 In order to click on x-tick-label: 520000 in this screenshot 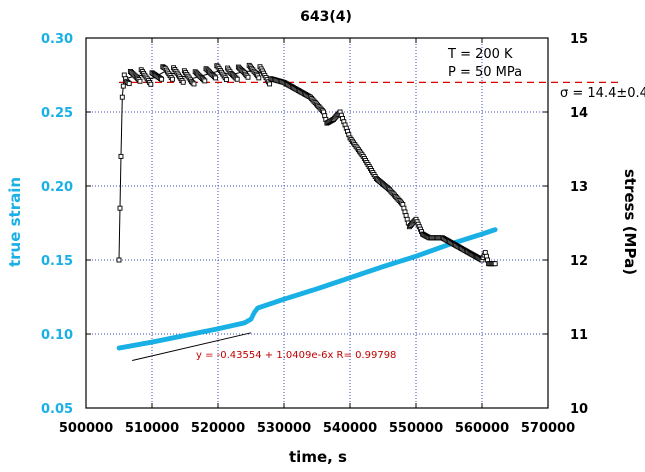, I will do `click(218, 428)`.